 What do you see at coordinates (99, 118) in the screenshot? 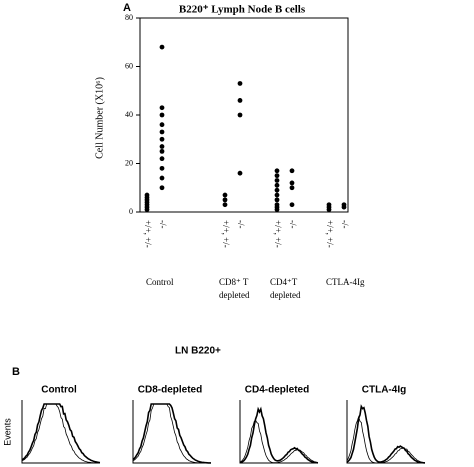
I see `y-axis-label: Cell Number (X10⁶)` at bounding box center [99, 118].